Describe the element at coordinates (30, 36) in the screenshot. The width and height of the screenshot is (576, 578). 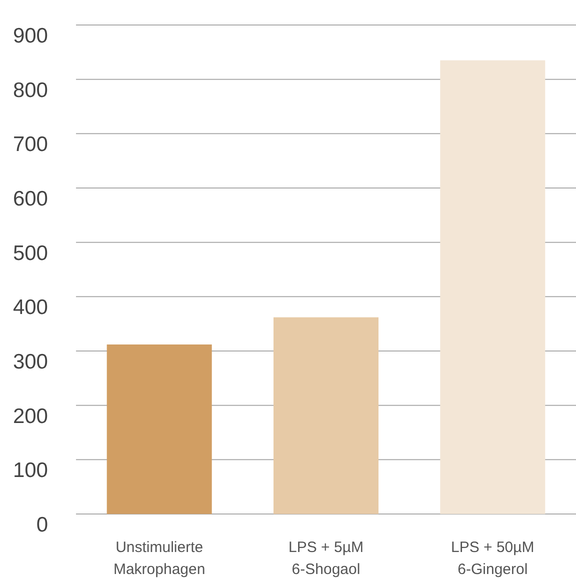
I see `y-tick-label: 900` at that location.